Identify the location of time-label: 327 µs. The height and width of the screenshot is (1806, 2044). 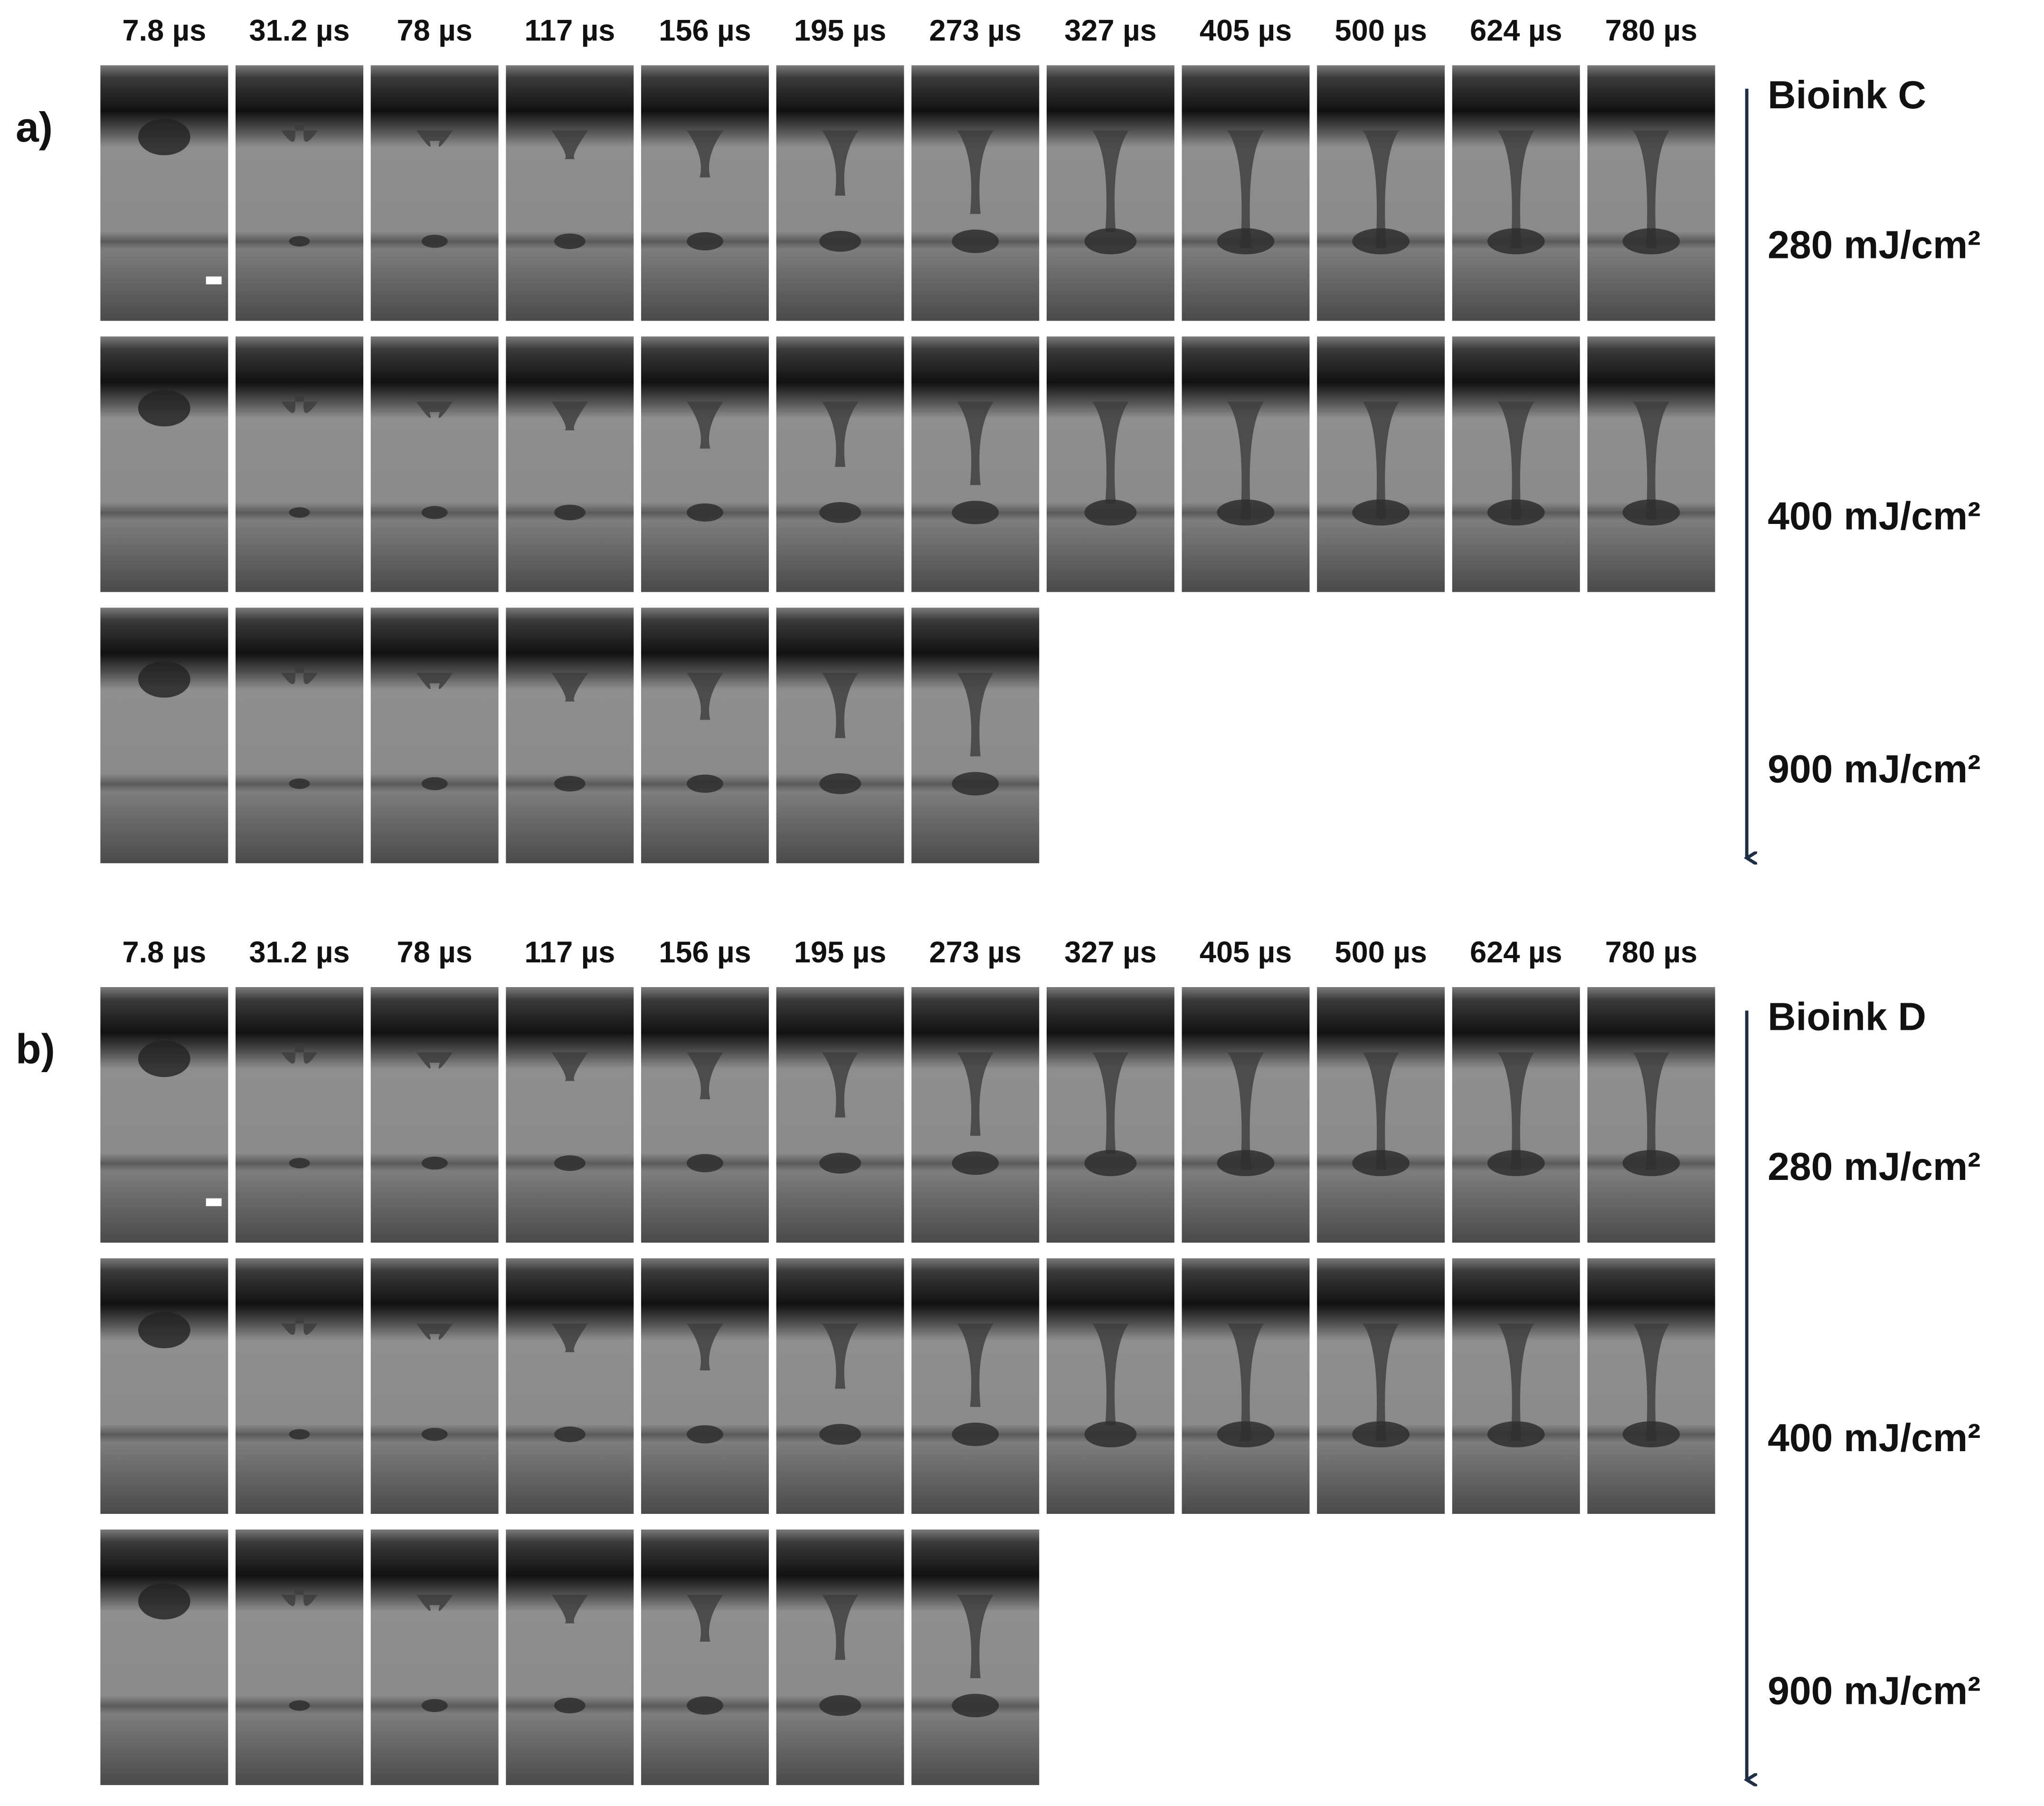
(1110, 30).